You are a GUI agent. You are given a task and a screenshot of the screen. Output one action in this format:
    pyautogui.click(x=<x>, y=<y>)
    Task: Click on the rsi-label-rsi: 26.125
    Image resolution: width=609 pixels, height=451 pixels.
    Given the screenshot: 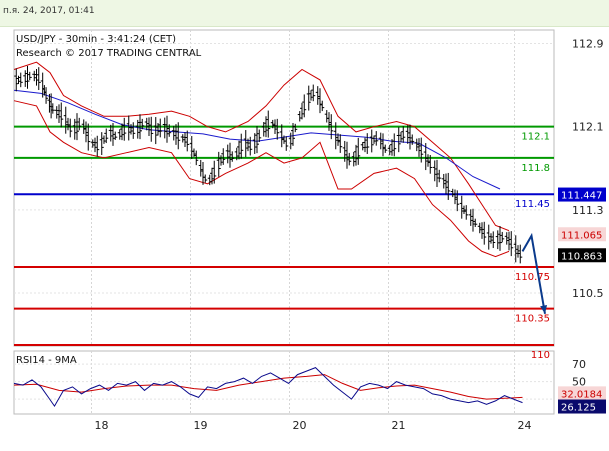 What is the action you would take?
    pyautogui.click(x=578, y=408)
    